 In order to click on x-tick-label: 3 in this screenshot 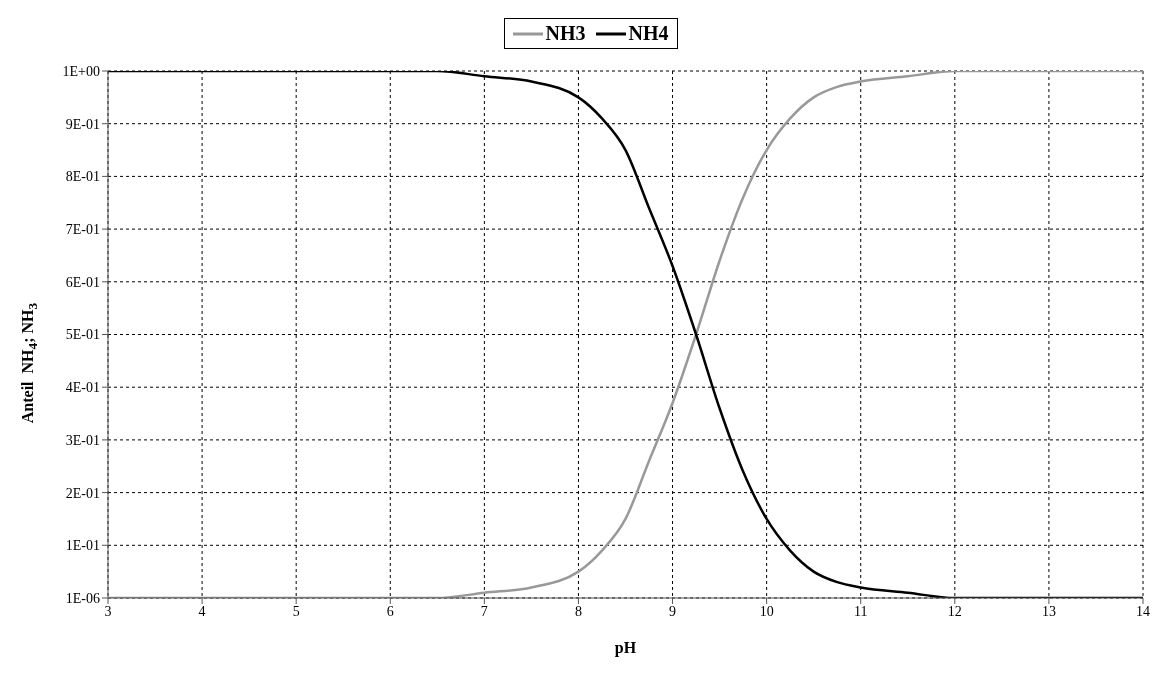, I will do `click(108, 611)`.